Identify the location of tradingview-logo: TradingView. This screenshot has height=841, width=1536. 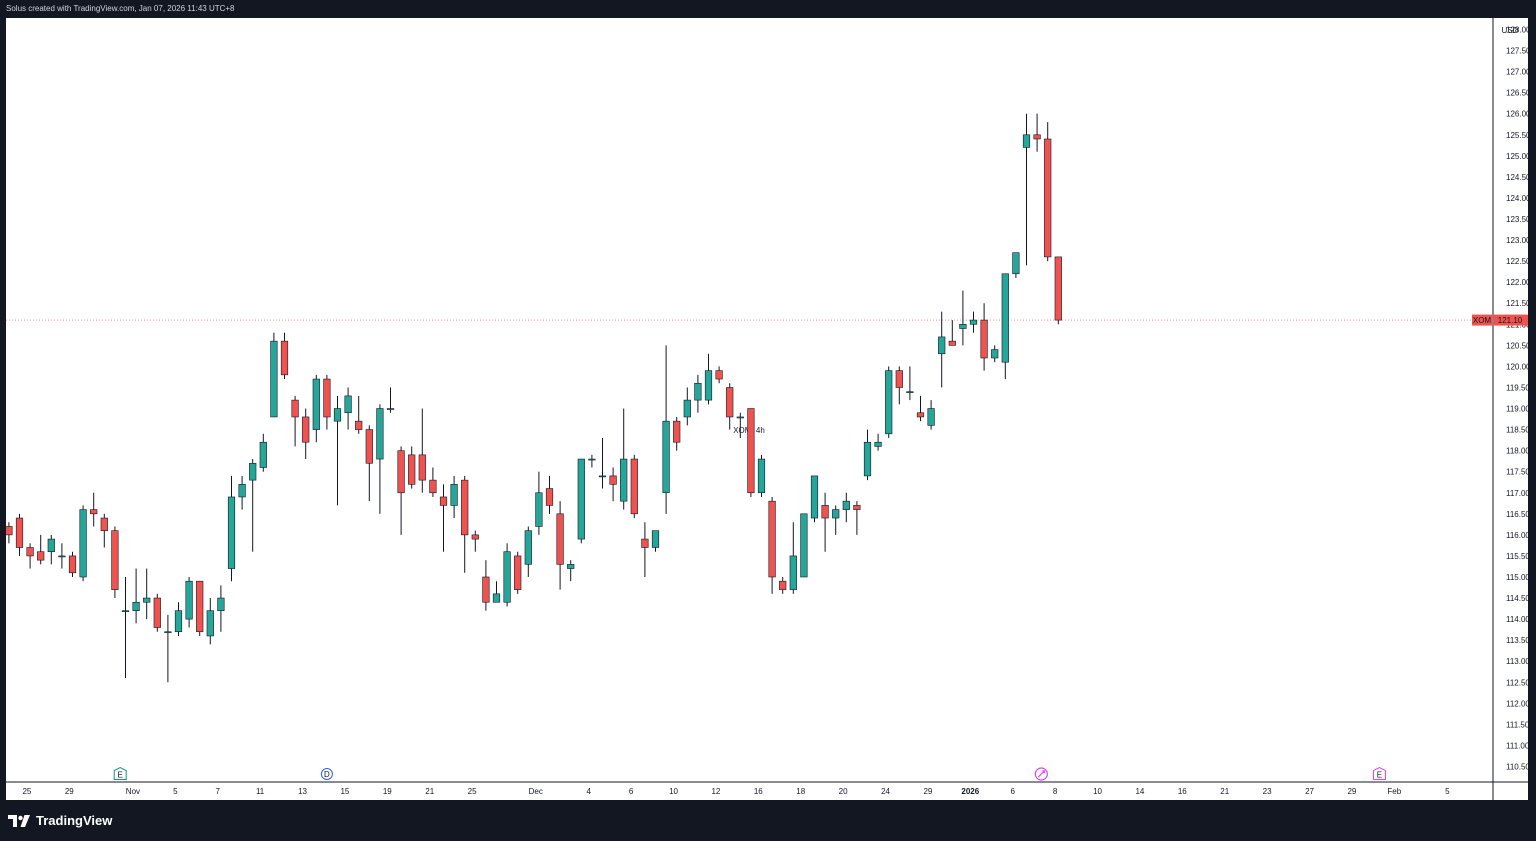
(60, 820).